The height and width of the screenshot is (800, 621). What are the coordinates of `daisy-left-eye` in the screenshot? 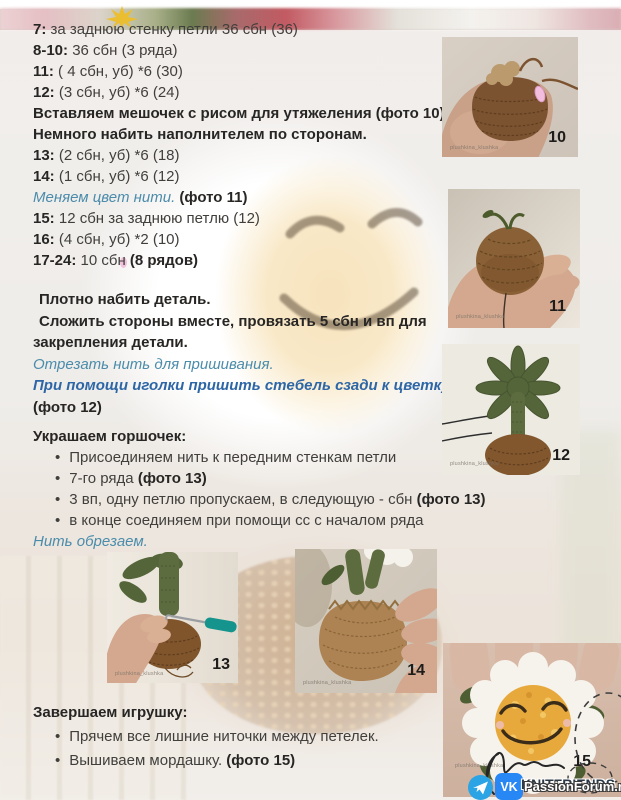 It's located at (315, 227).